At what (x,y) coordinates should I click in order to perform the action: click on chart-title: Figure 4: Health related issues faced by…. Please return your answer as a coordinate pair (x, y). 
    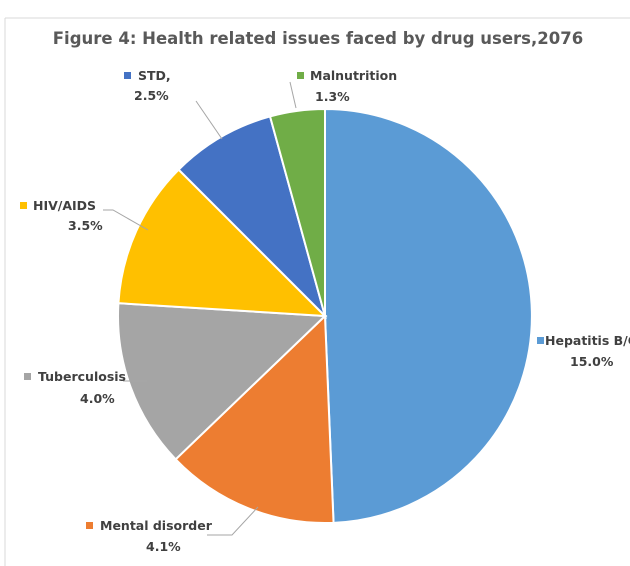
    Looking at the image, I should click on (318, 38).